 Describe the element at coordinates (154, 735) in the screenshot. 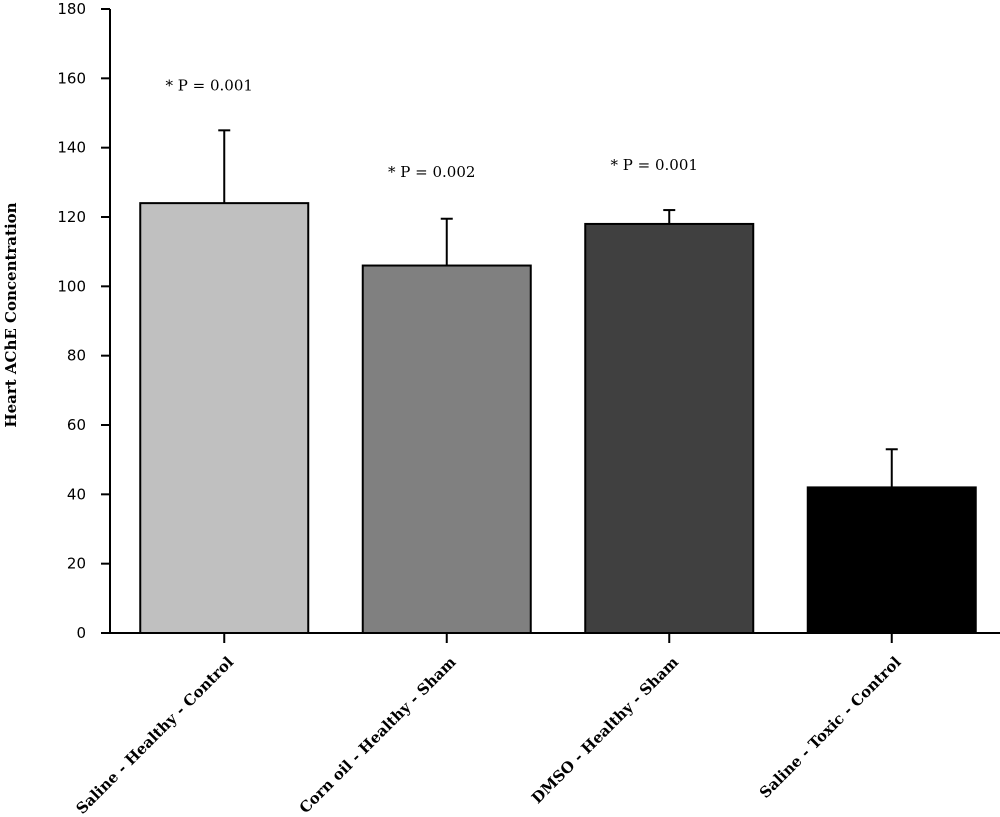

I see `x-category-label: Saline - Healthy - Control` at that location.